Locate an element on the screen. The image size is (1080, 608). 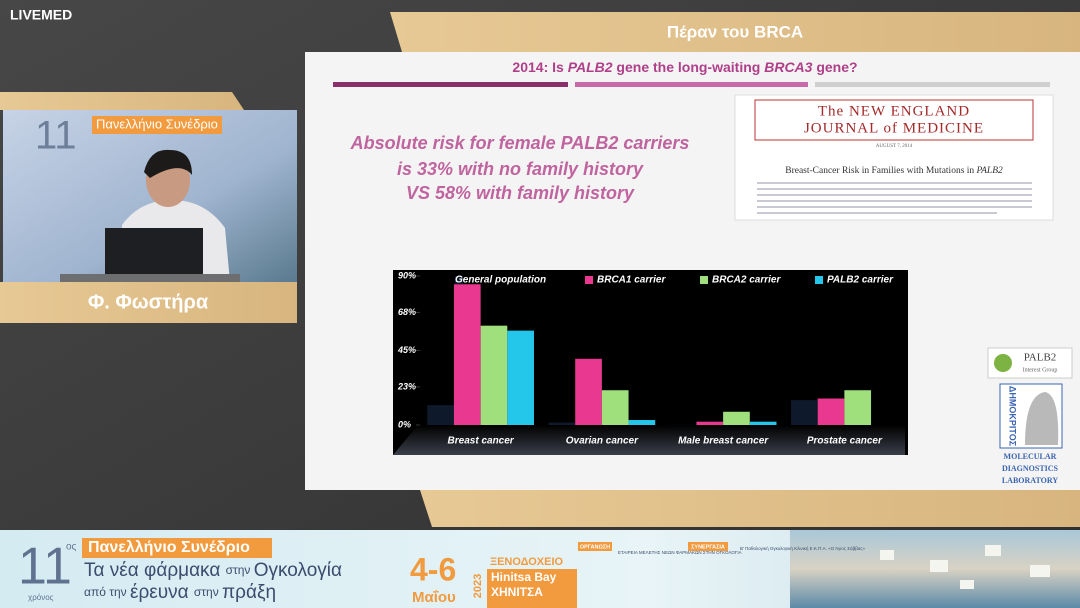
subtitle-part: PALB2 is located at coordinates (590, 67).